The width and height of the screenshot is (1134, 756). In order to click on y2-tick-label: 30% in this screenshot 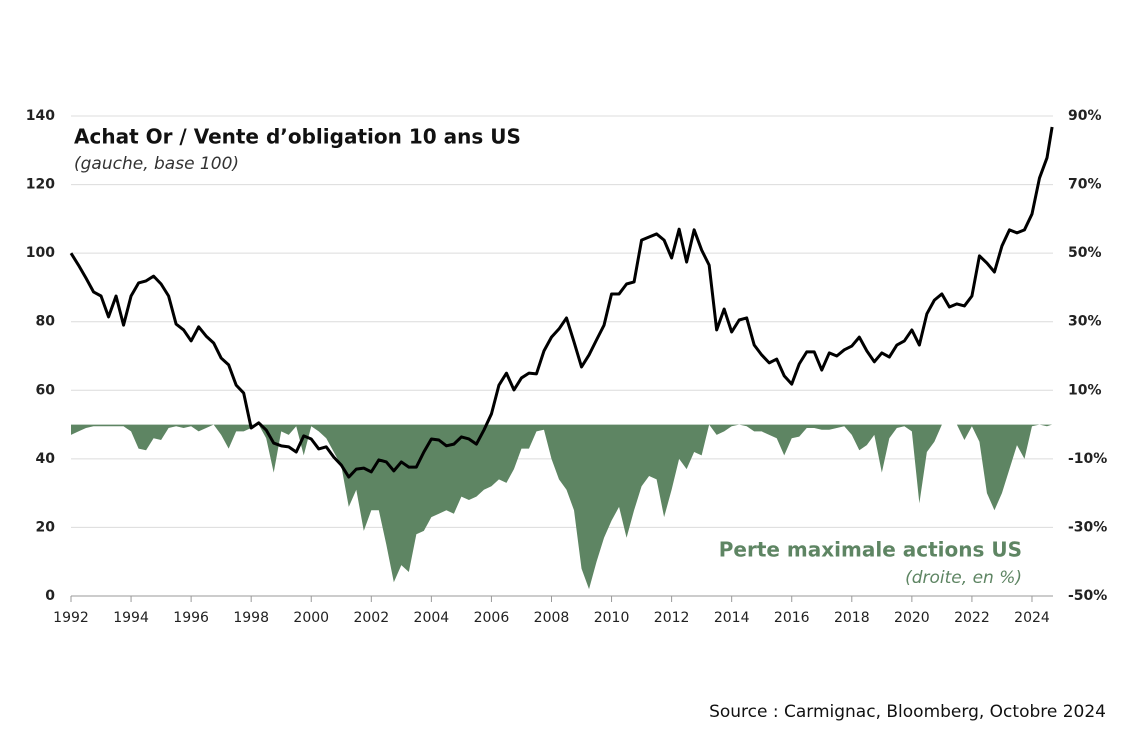, I will do `click(1085, 322)`.